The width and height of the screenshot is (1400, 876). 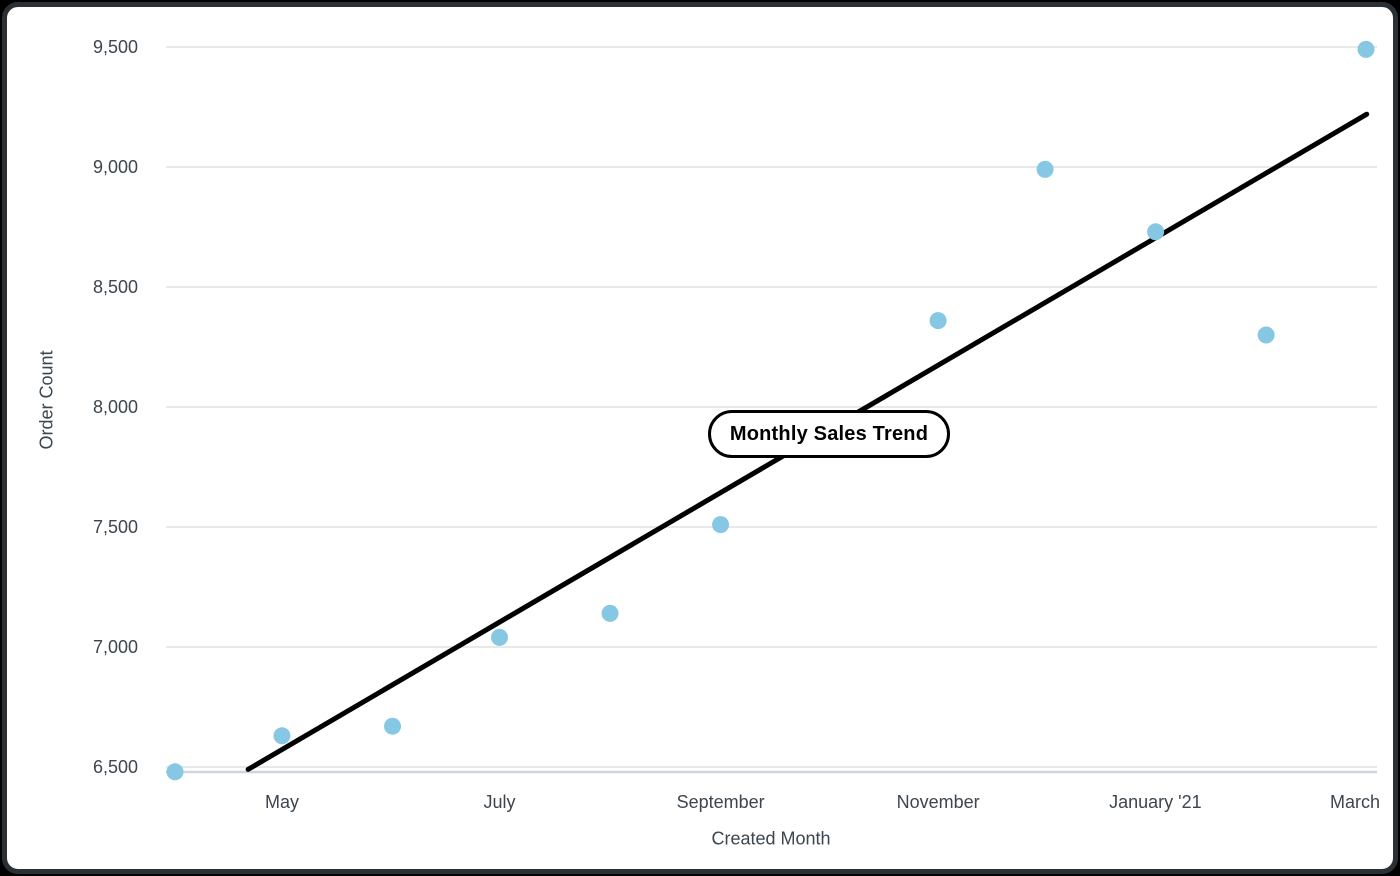 What do you see at coordinates (115, 287) in the screenshot?
I see `y-tick-label: 8,500` at bounding box center [115, 287].